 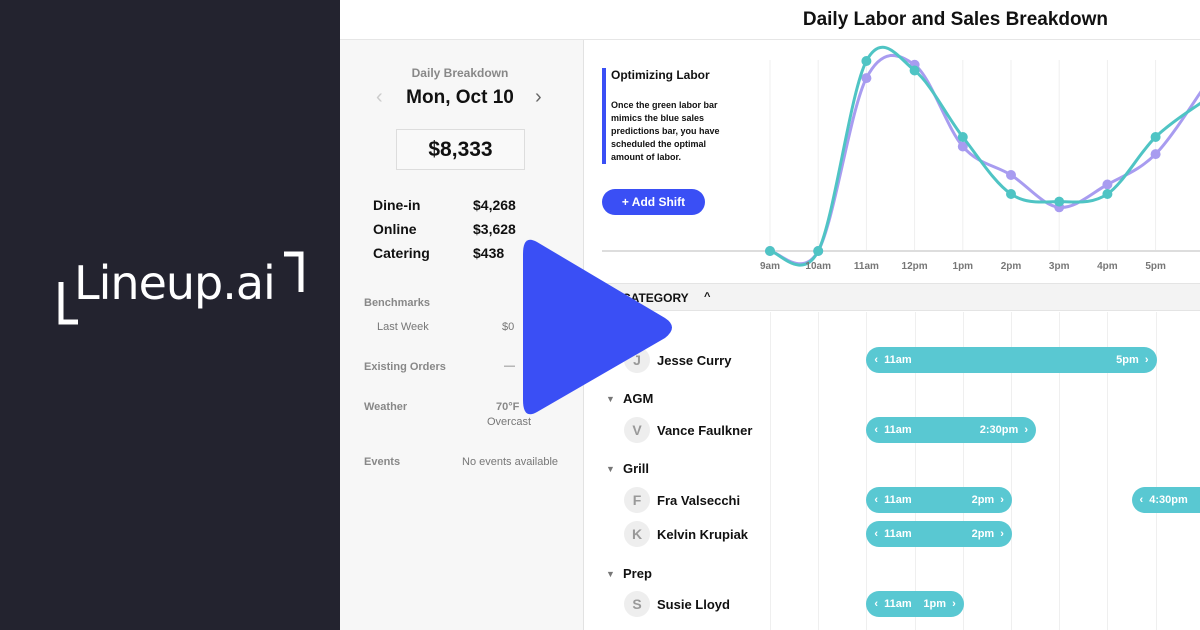 I want to click on info-accent-bar, so click(x=604, y=116).